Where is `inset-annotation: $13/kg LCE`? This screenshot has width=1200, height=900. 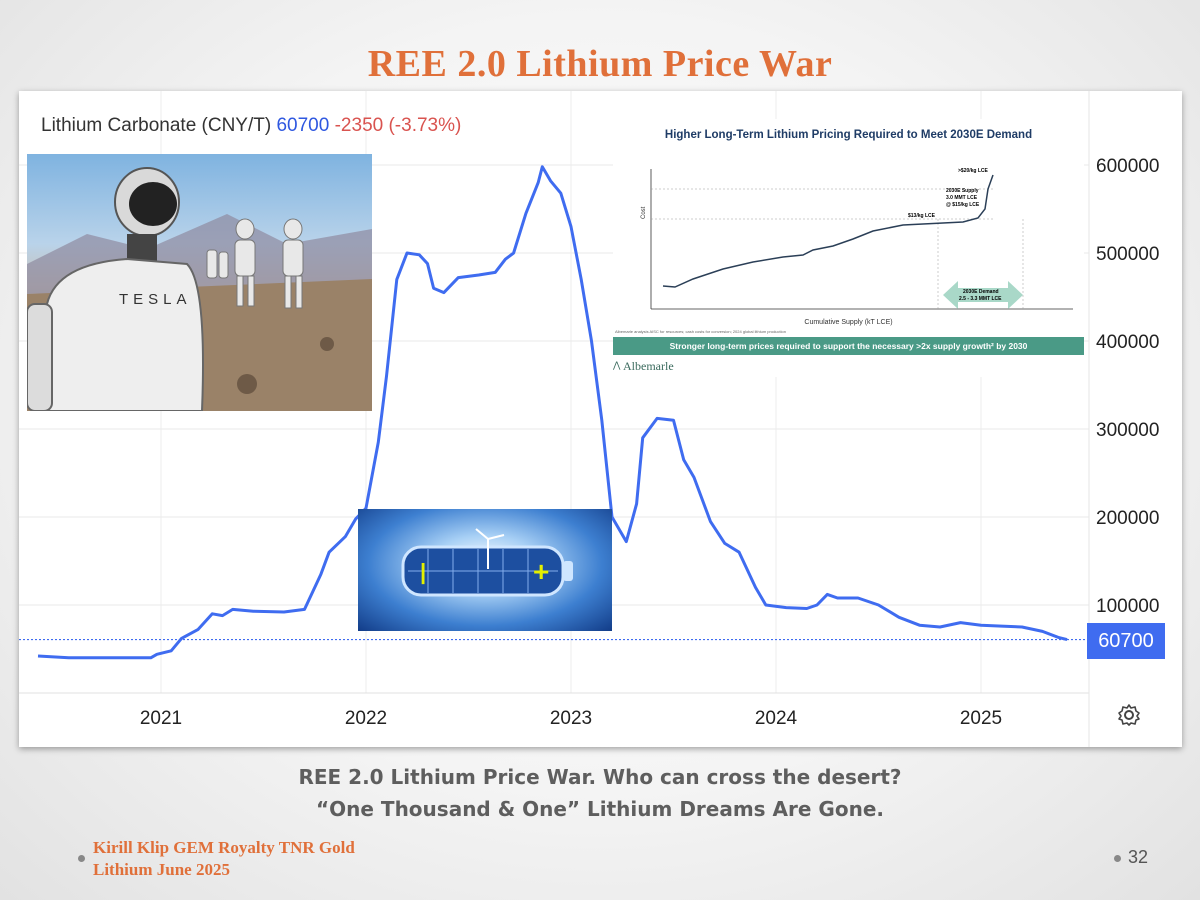
inset-annotation: $13/kg LCE is located at coordinates (922, 216).